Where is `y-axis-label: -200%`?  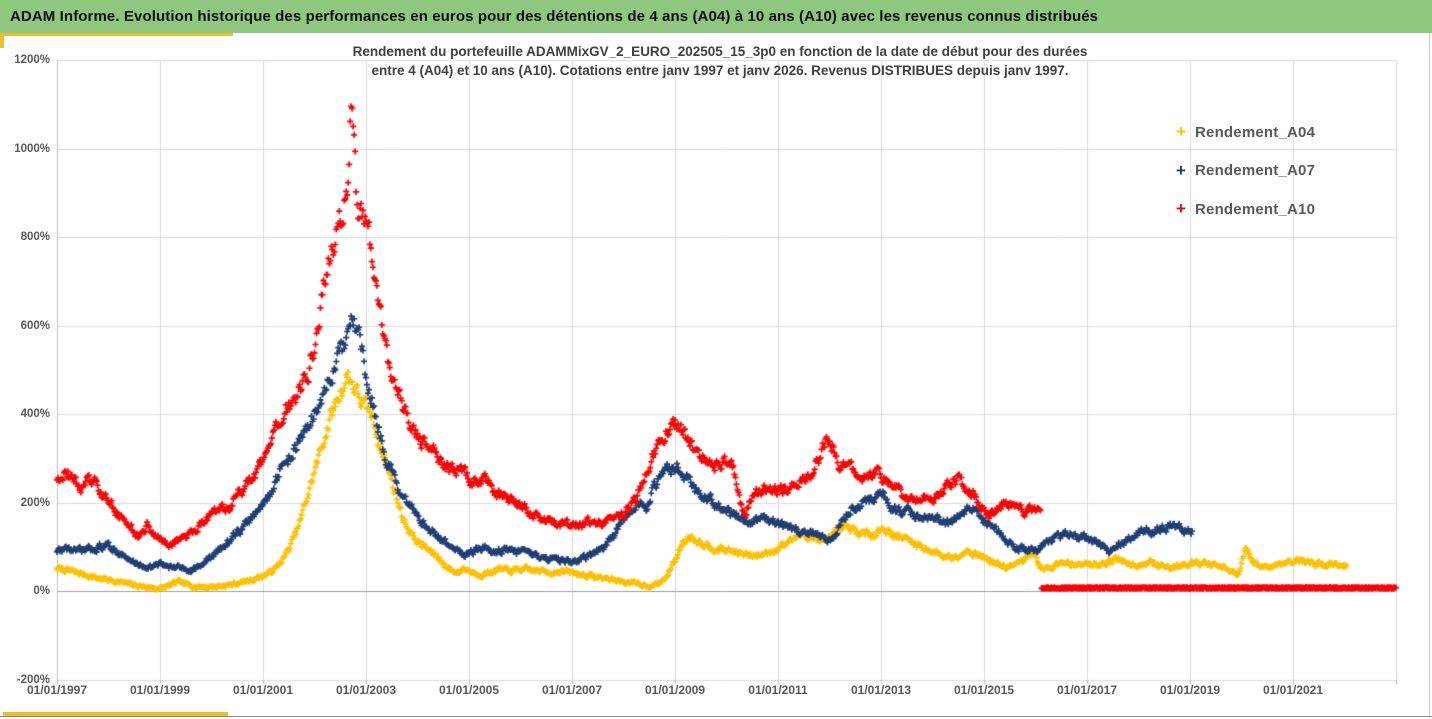
y-axis-label: -200% is located at coordinates (33, 680).